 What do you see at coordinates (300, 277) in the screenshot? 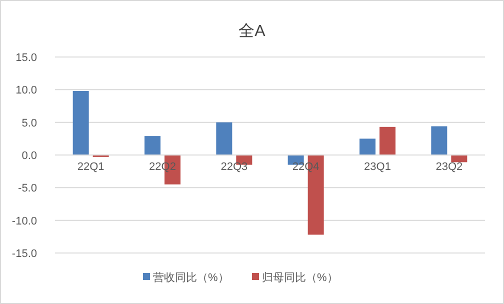
I see `legend-label: 归母同比（%）` at bounding box center [300, 277].